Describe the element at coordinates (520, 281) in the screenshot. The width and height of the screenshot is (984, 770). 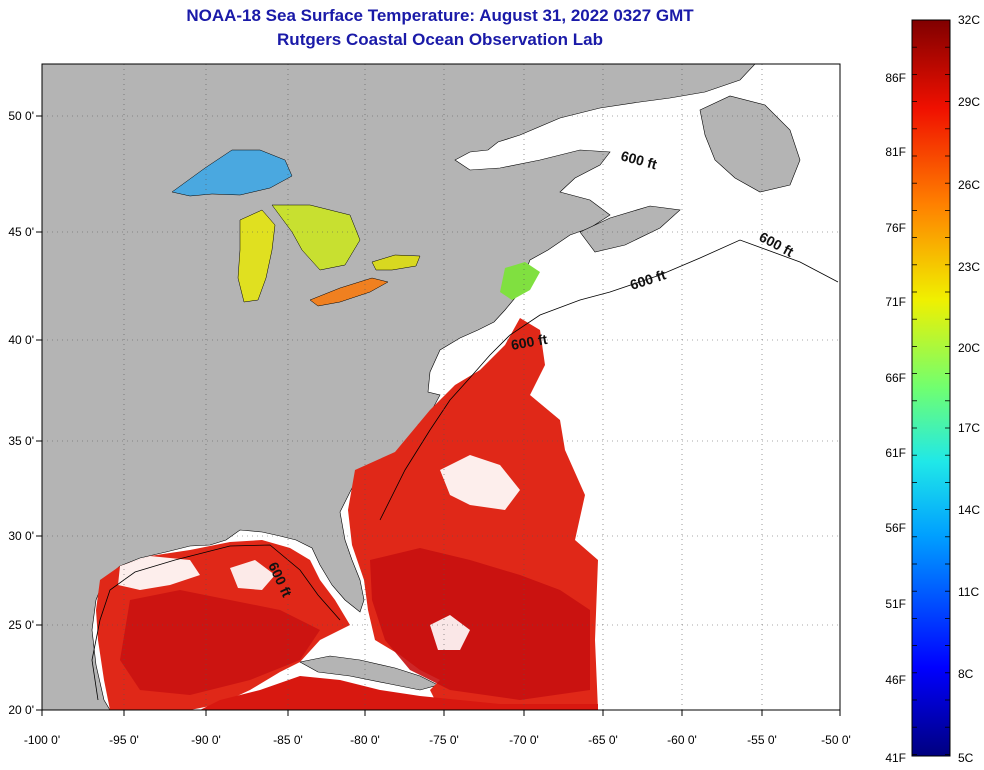
I see `sst-gulf-of-maine` at that location.